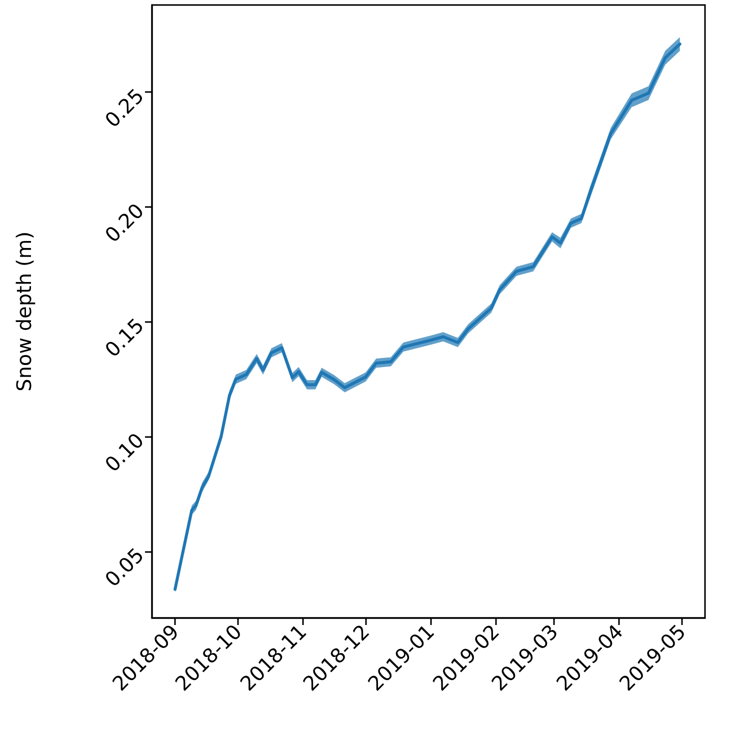 This screenshot has width=730, height=749. I want to click on y-axis-title: Snow depth (m), so click(24, 312).